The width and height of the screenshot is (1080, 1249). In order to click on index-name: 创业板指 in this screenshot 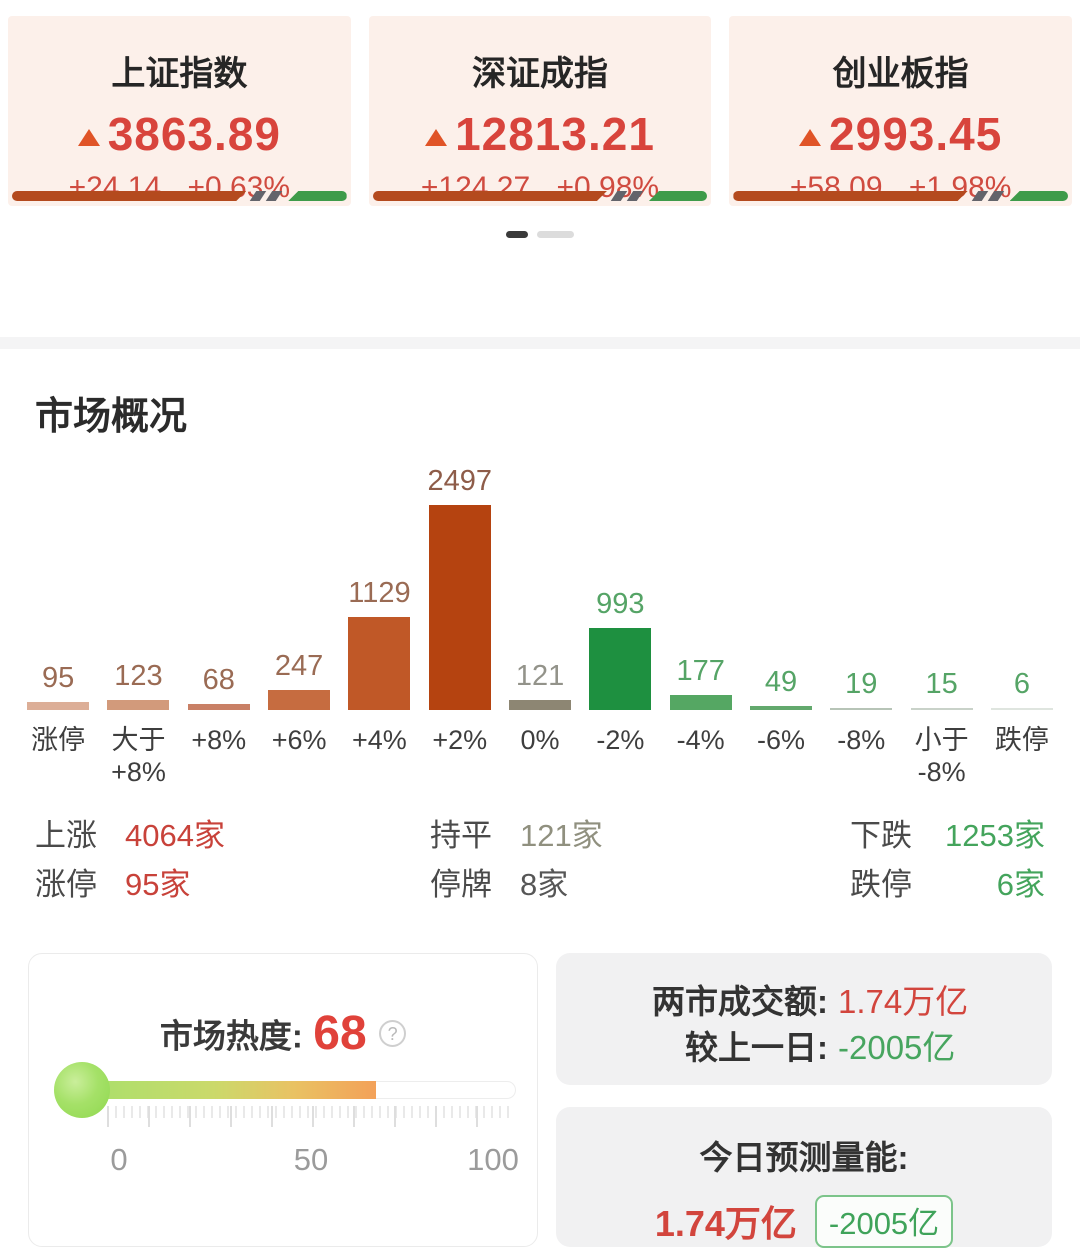, I will do `click(900, 74)`.